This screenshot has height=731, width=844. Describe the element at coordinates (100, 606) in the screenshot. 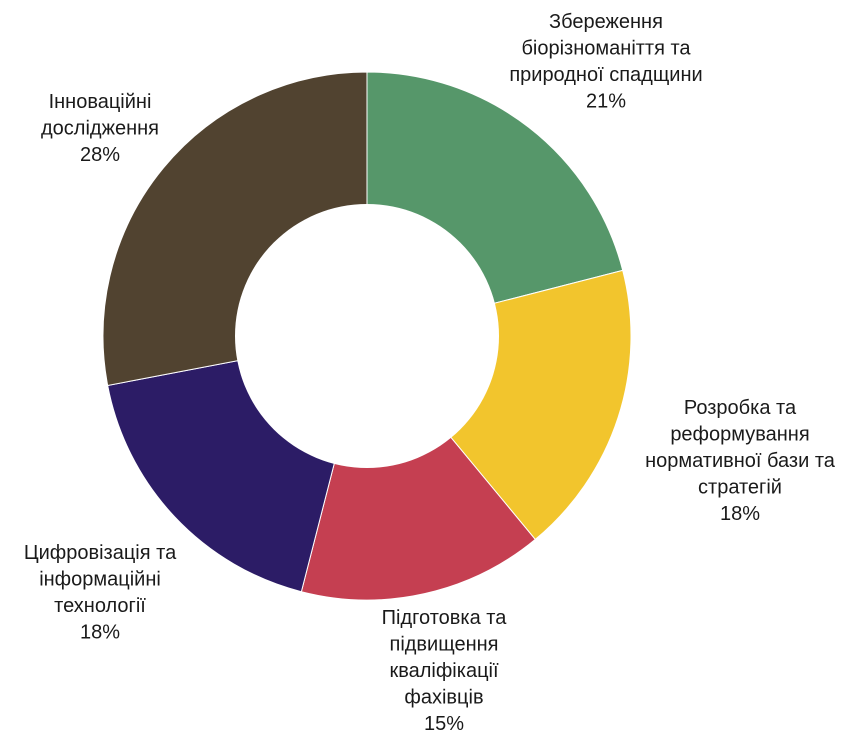

I see `slice-label-line: технології` at that location.